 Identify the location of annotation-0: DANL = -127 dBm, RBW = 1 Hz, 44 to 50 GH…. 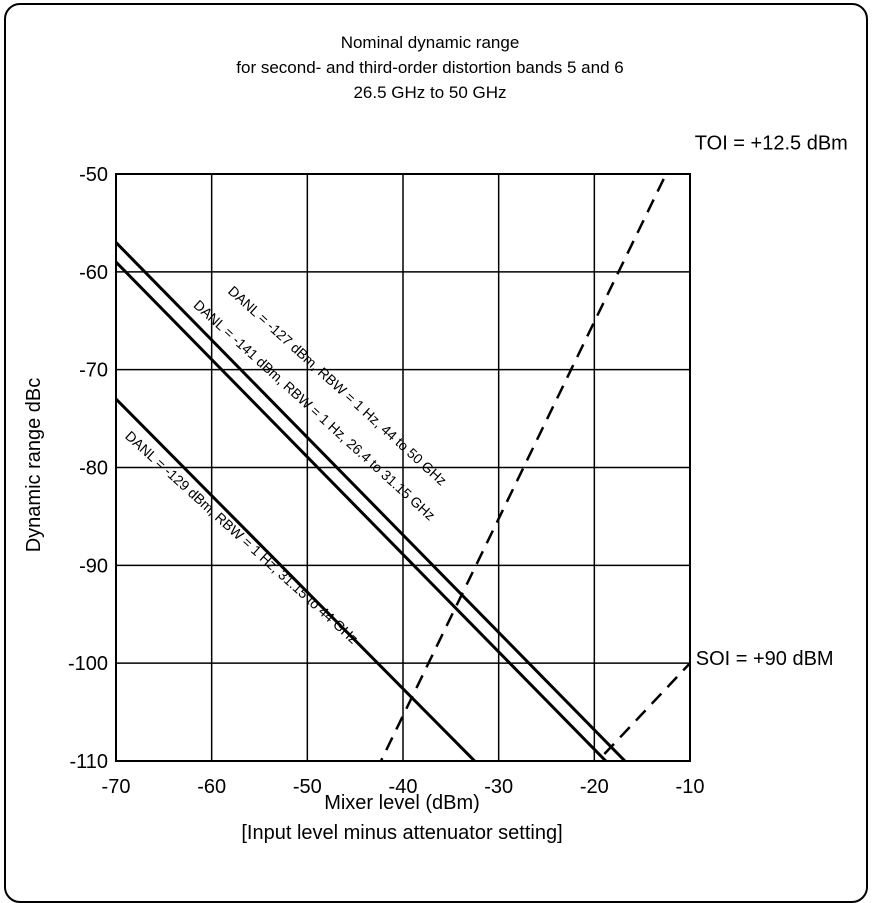
(337, 386).